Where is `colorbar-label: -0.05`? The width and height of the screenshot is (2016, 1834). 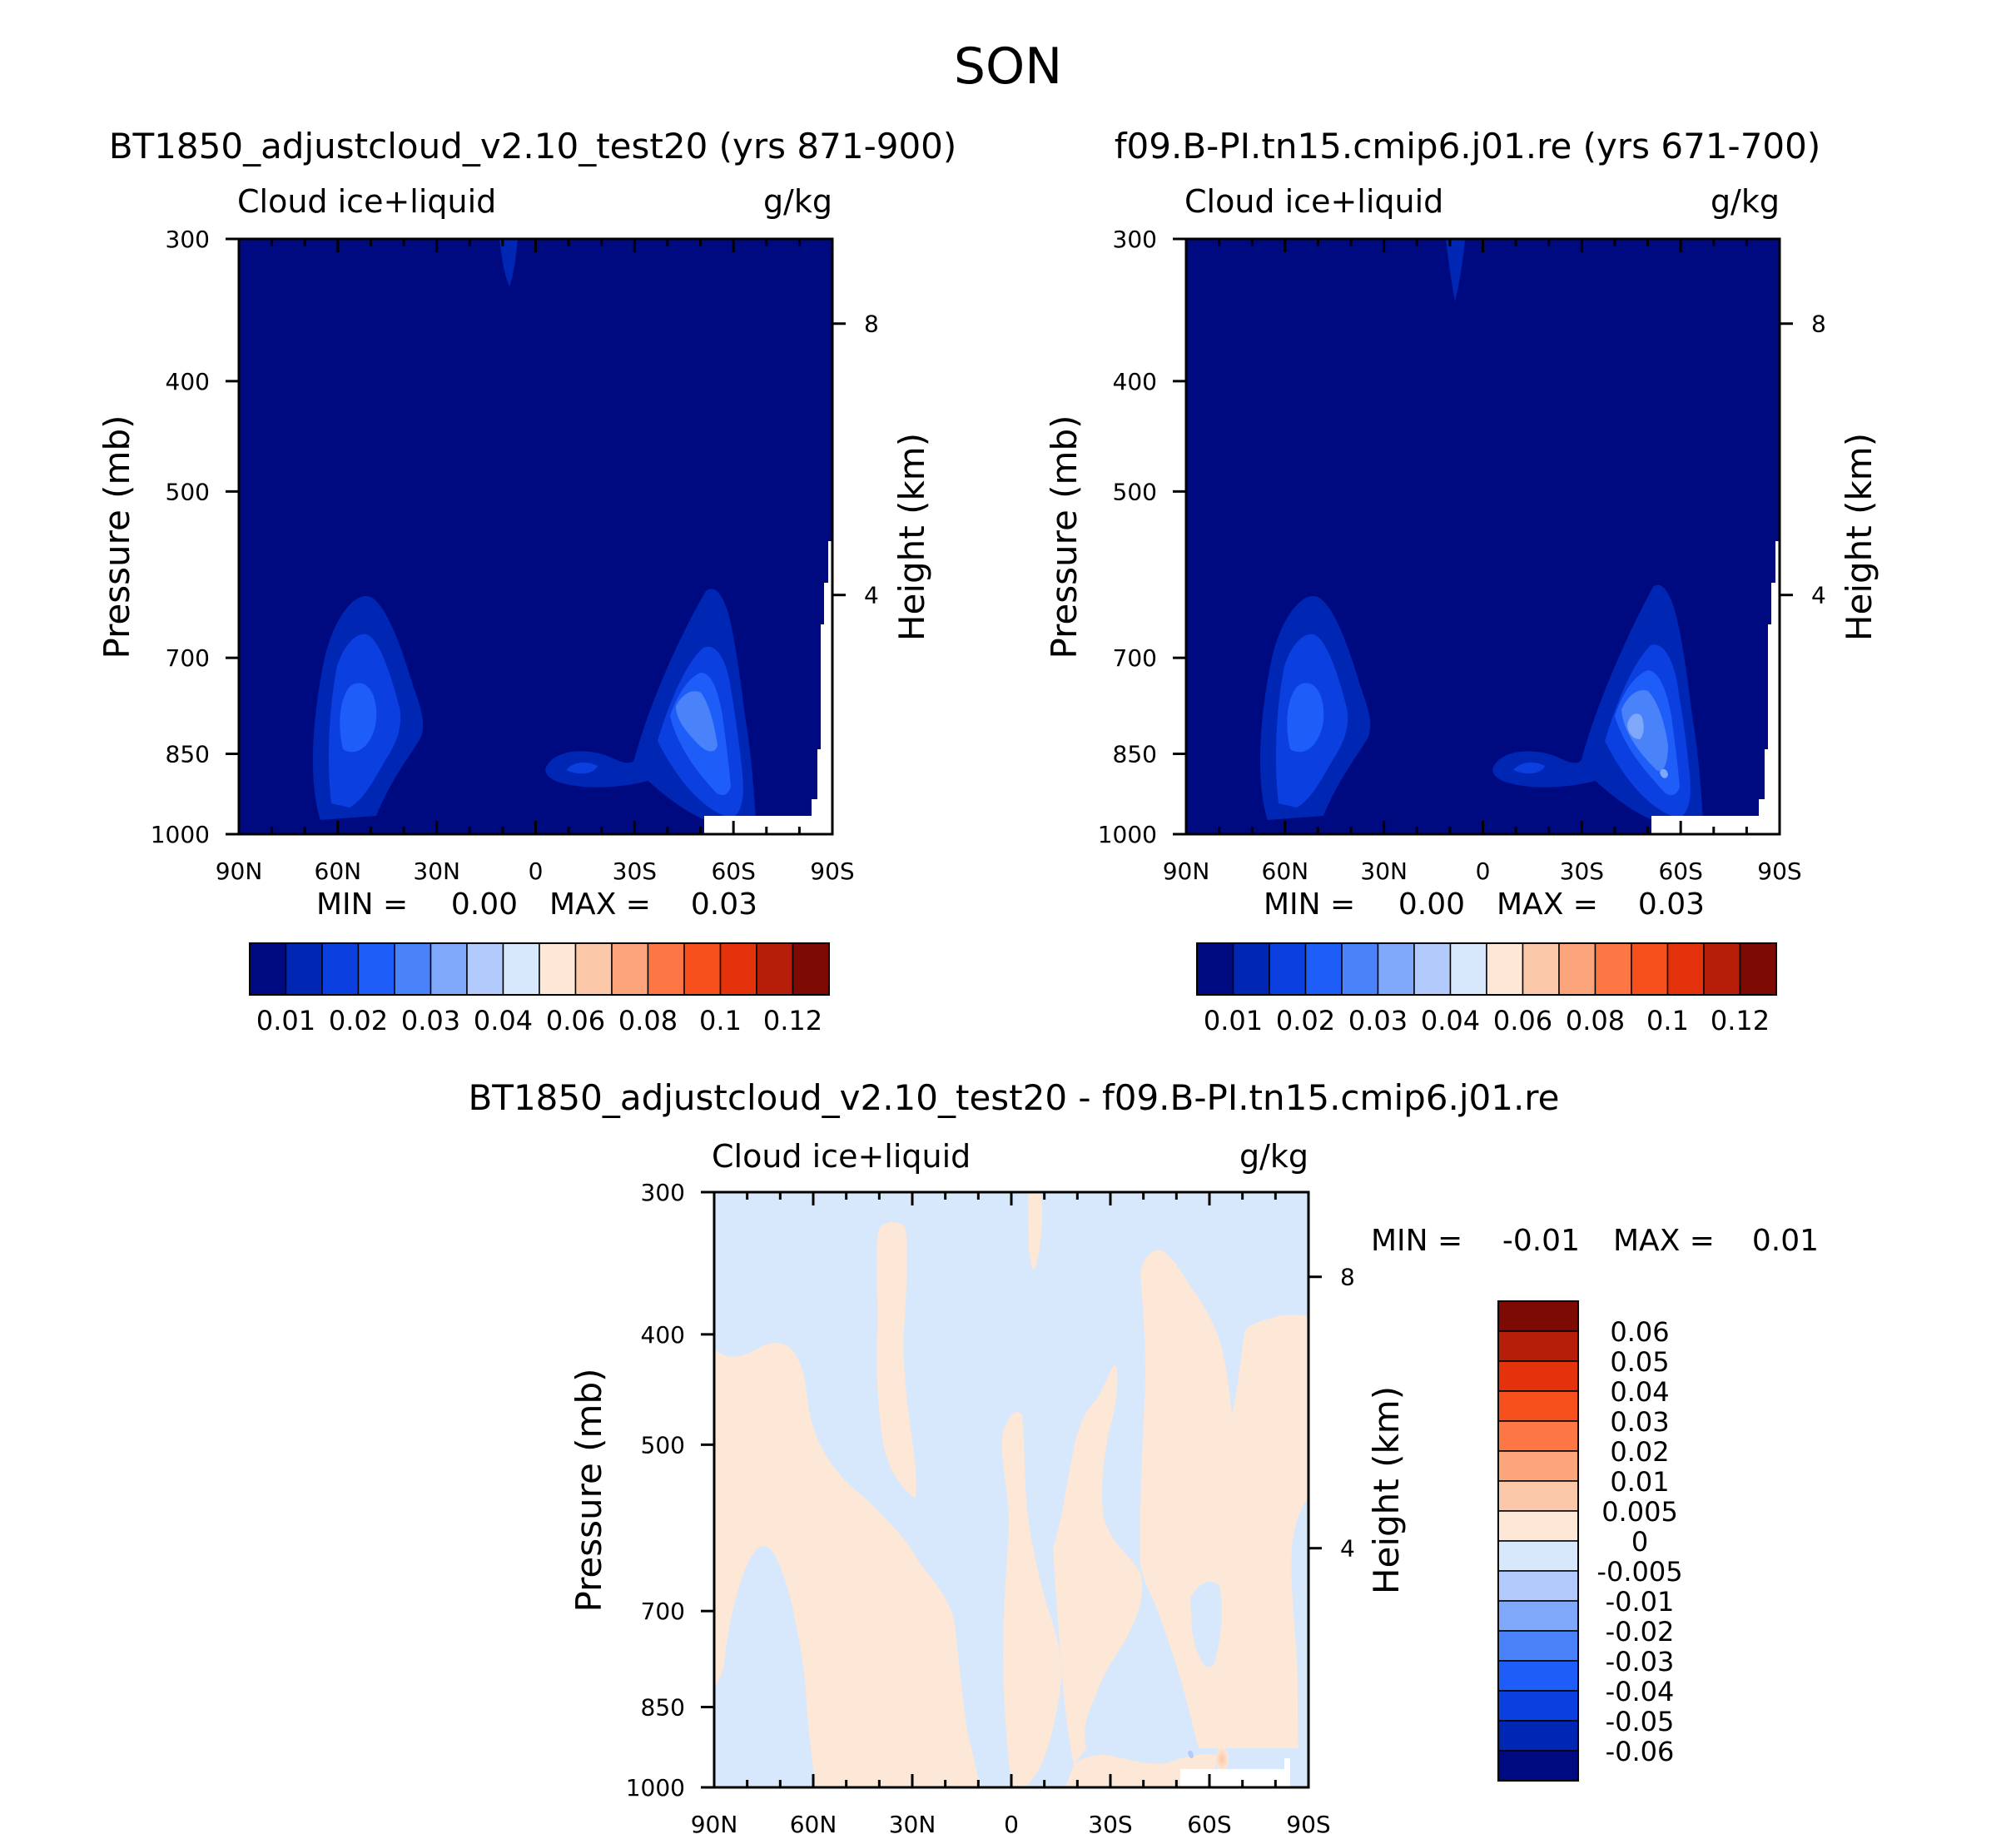 colorbar-label: -0.05 is located at coordinates (1640, 1721).